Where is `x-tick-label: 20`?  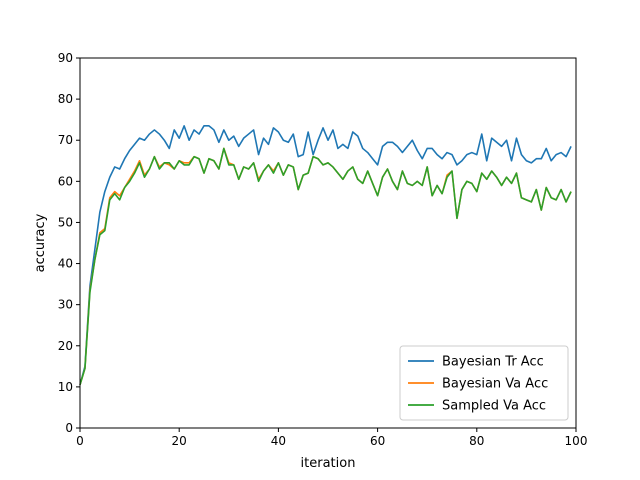
x-tick-label: 20 is located at coordinates (179, 441).